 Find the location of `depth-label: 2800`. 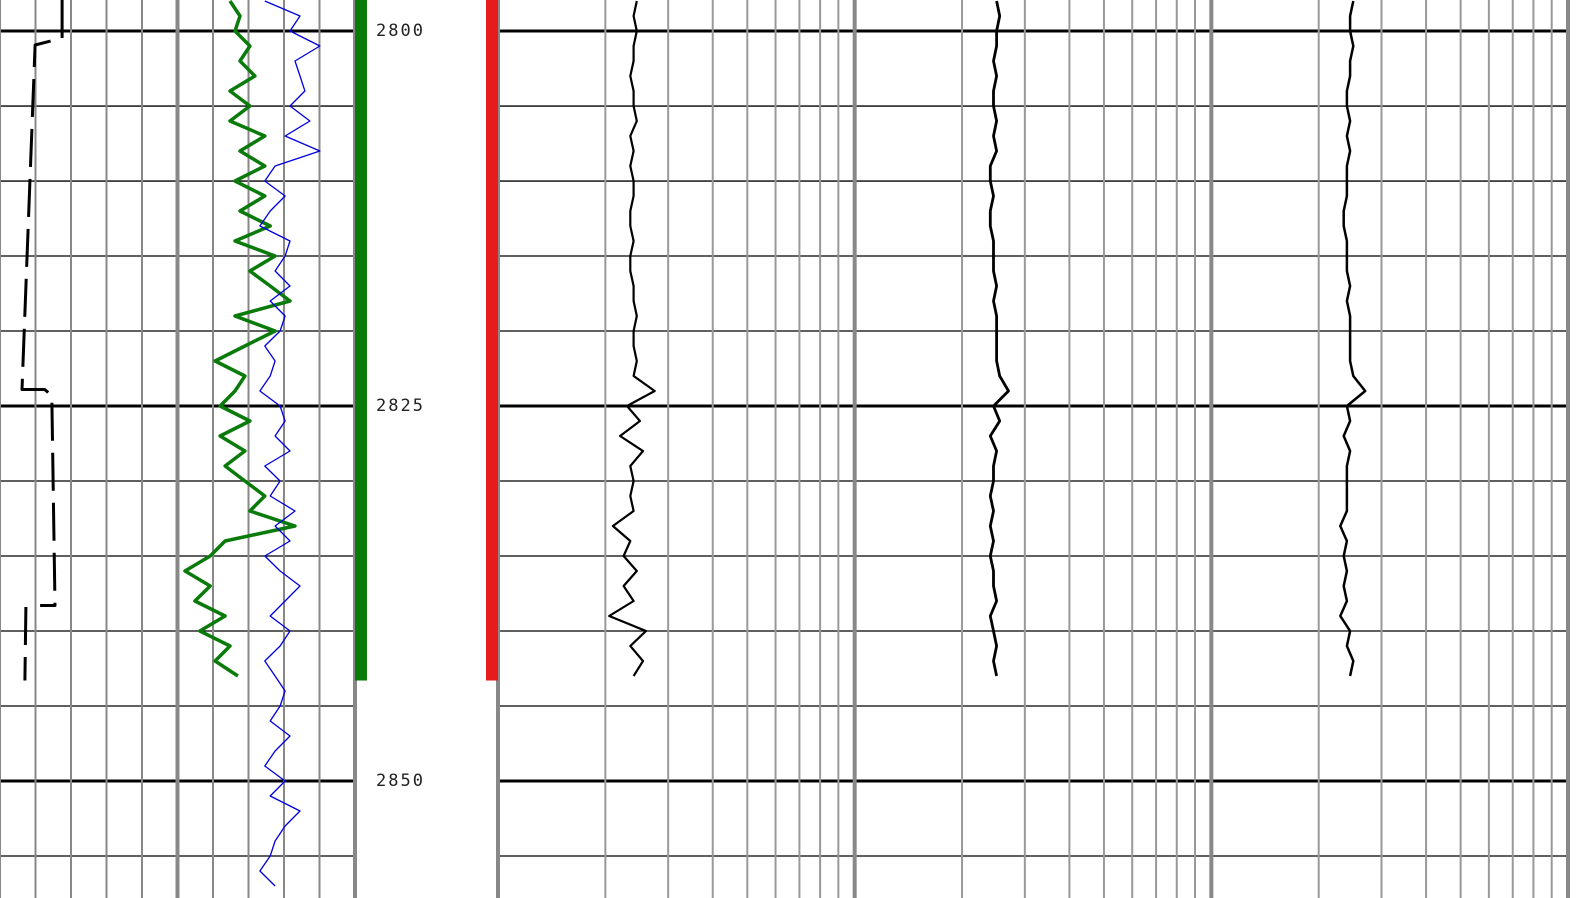

depth-label: 2800 is located at coordinates (400, 31).